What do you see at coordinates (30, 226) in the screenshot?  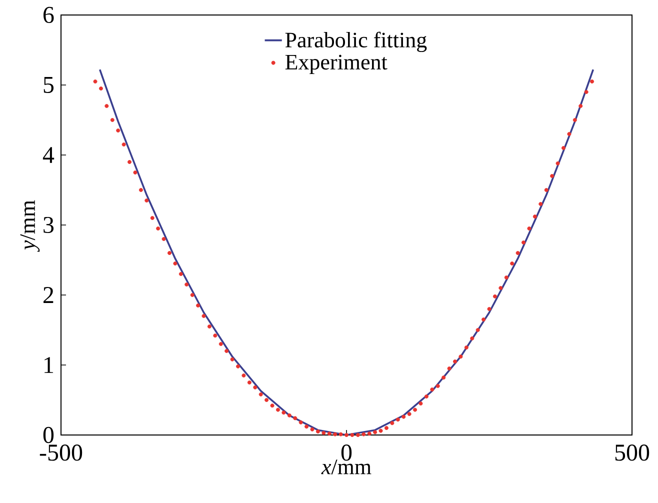 I see `y-axis-title: y/mm` at bounding box center [30, 226].